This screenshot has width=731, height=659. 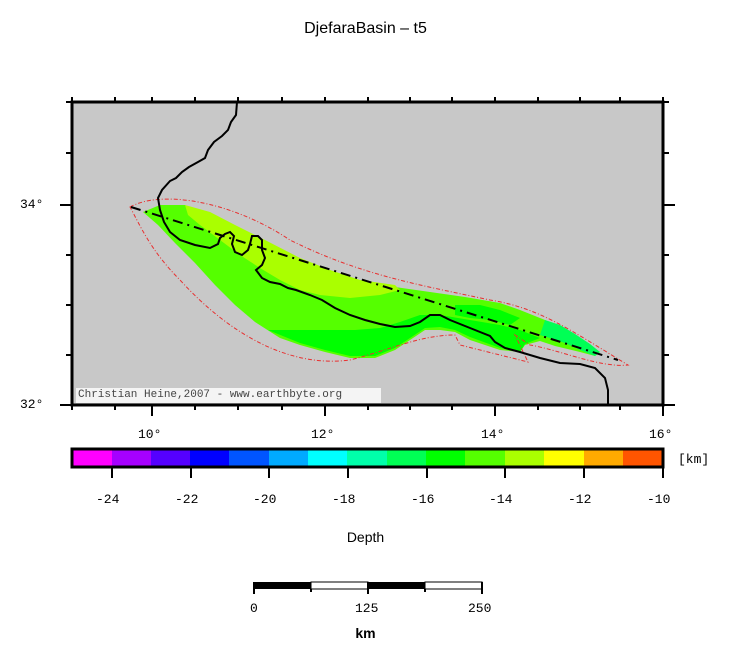 I want to click on y-tick-label: 32°, so click(x=32, y=404).